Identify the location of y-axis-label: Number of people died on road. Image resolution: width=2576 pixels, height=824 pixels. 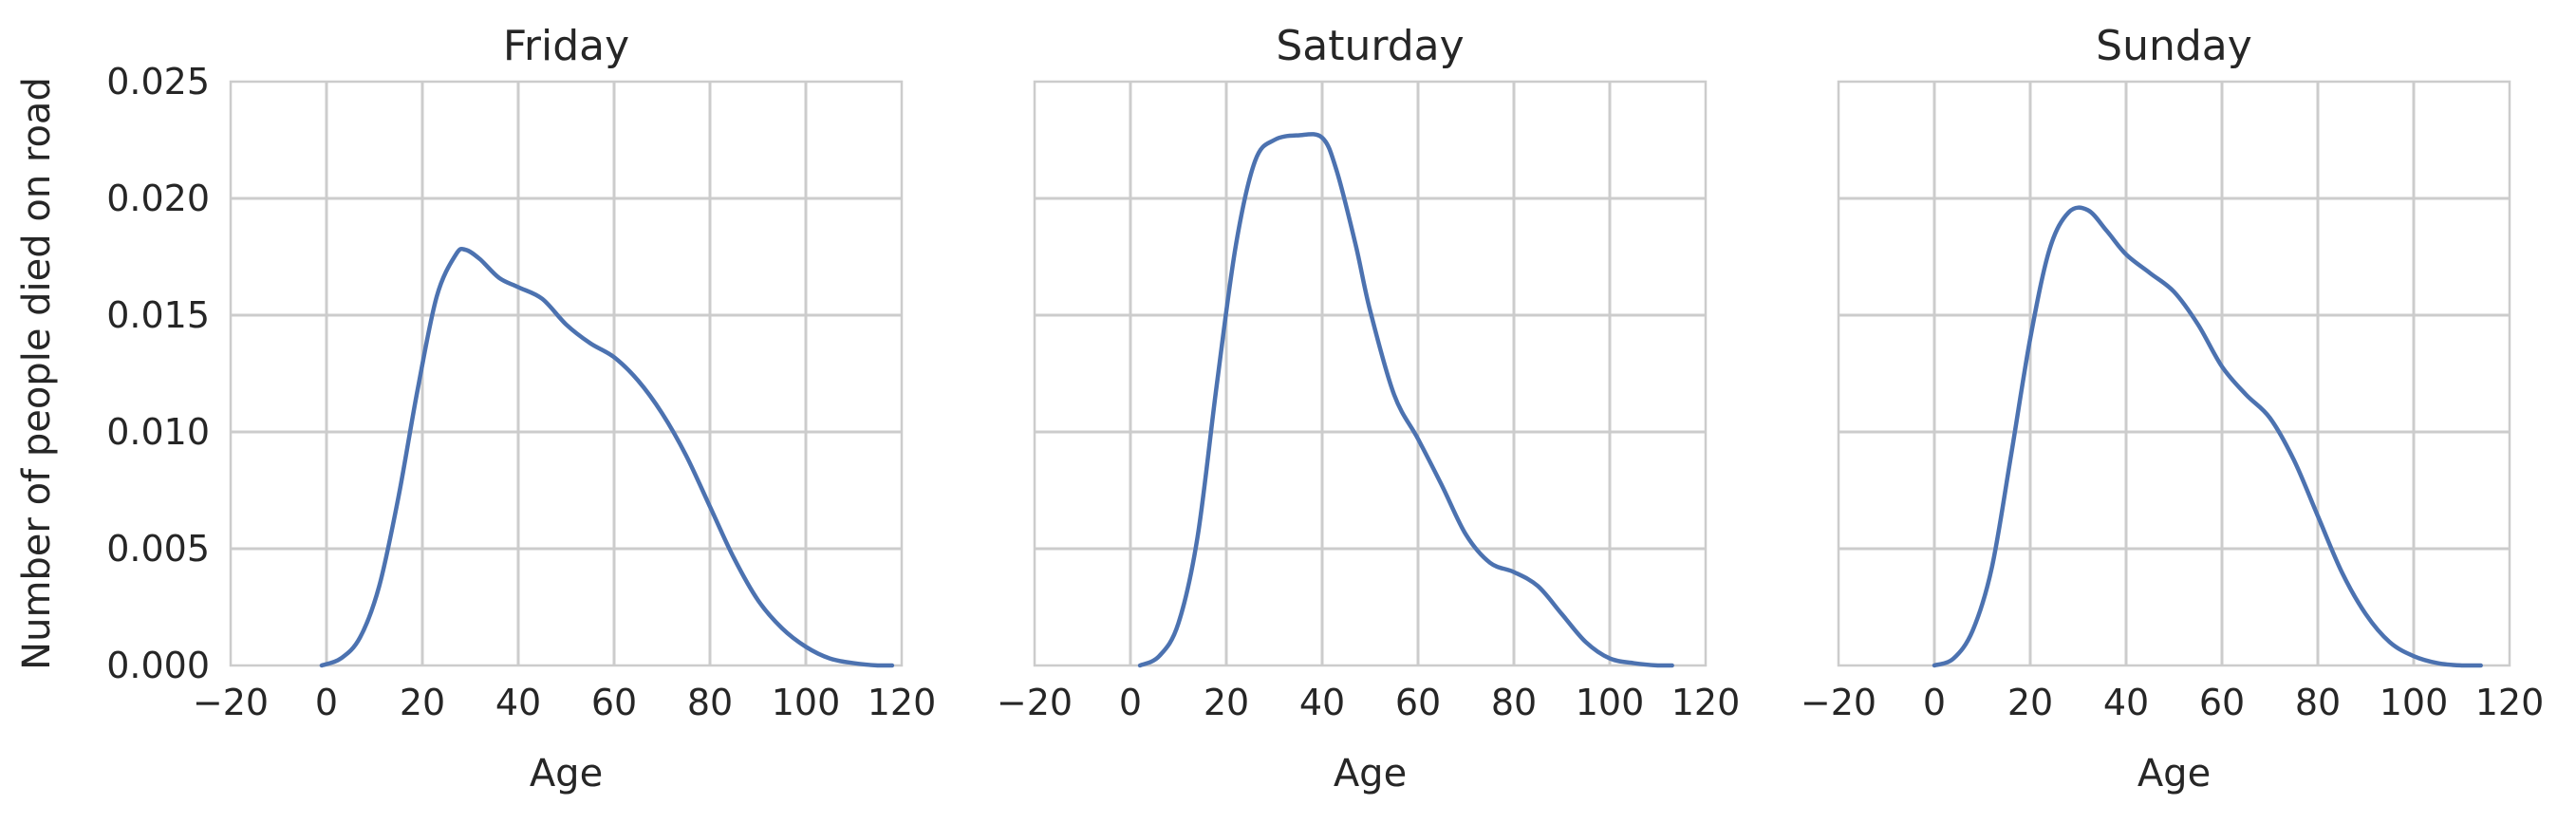
(37, 373).